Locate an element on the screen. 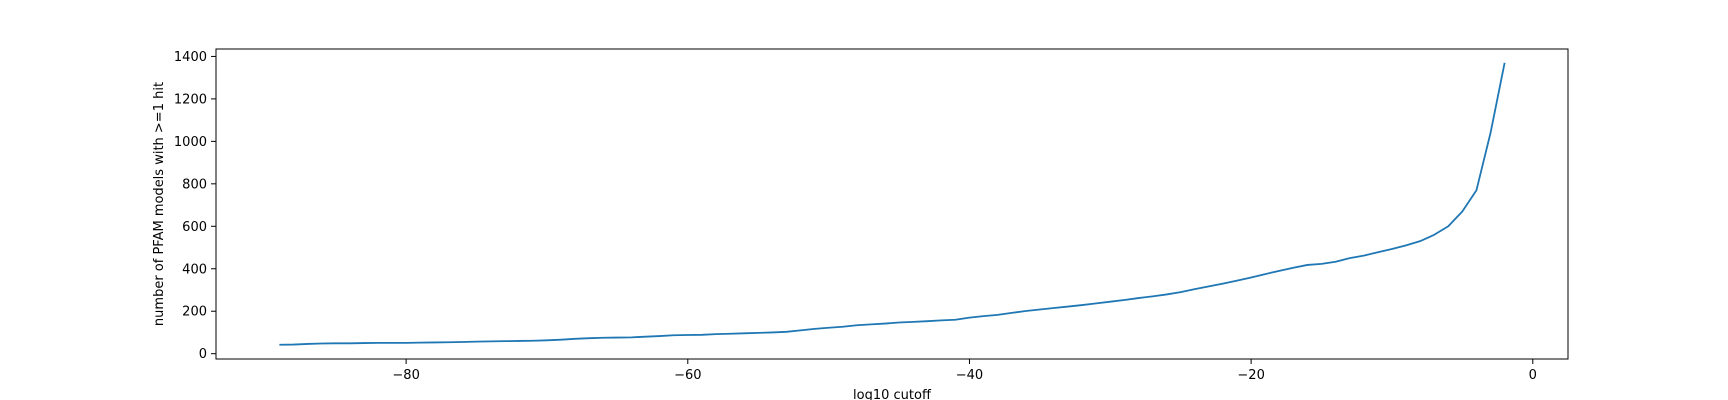 The image size is (1728, 400). y-tick-label: 1400 is located at coordinates (190, 57).